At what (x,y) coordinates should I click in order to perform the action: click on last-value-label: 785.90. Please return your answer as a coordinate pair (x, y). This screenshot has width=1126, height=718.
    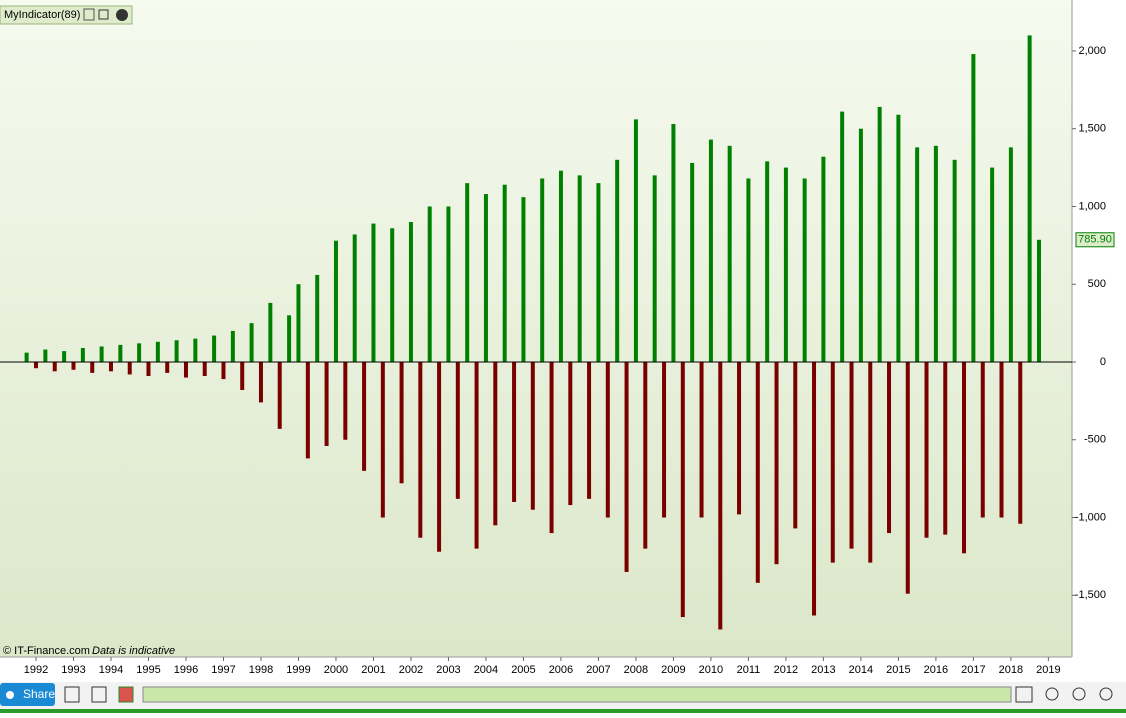
    Looking at the image, I should click on (1095, 240).